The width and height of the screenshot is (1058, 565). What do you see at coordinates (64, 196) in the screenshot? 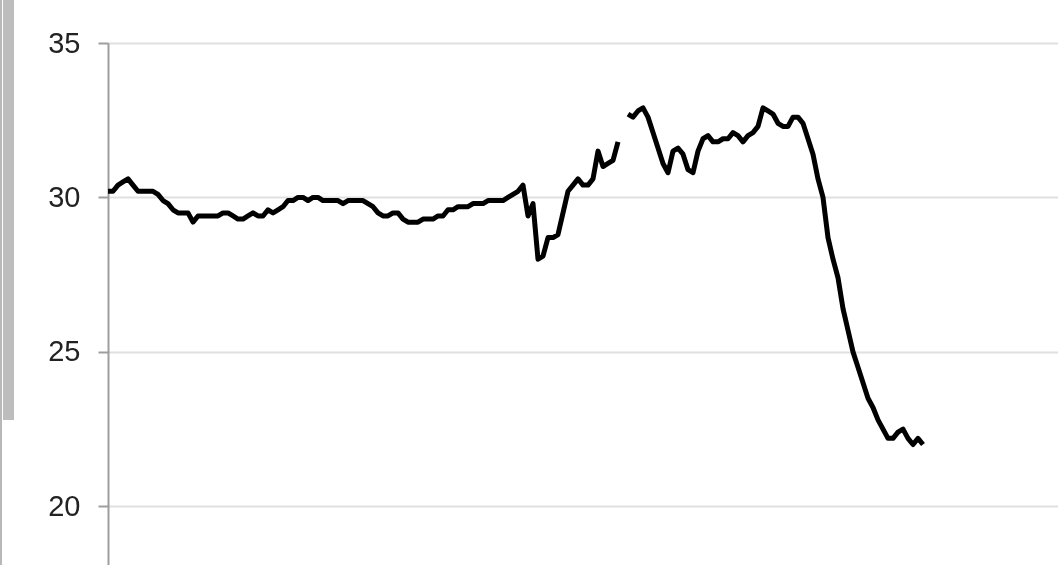
I see `y-tick-label: 30` at bounding box center [64, 196].